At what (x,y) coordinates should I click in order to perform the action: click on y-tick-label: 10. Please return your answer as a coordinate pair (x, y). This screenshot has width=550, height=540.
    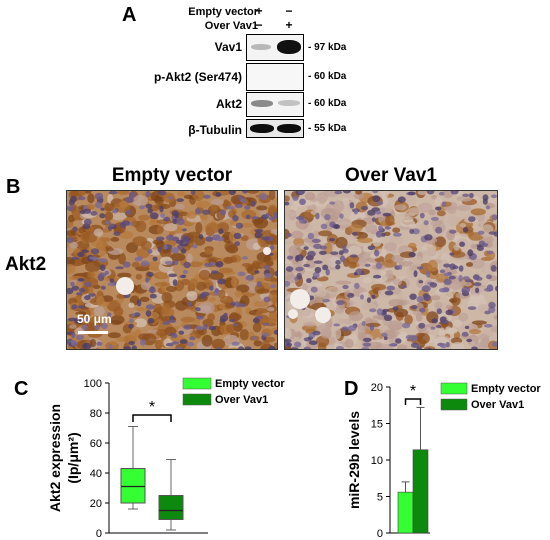
    Looking at the image, I should click on (377, 461).